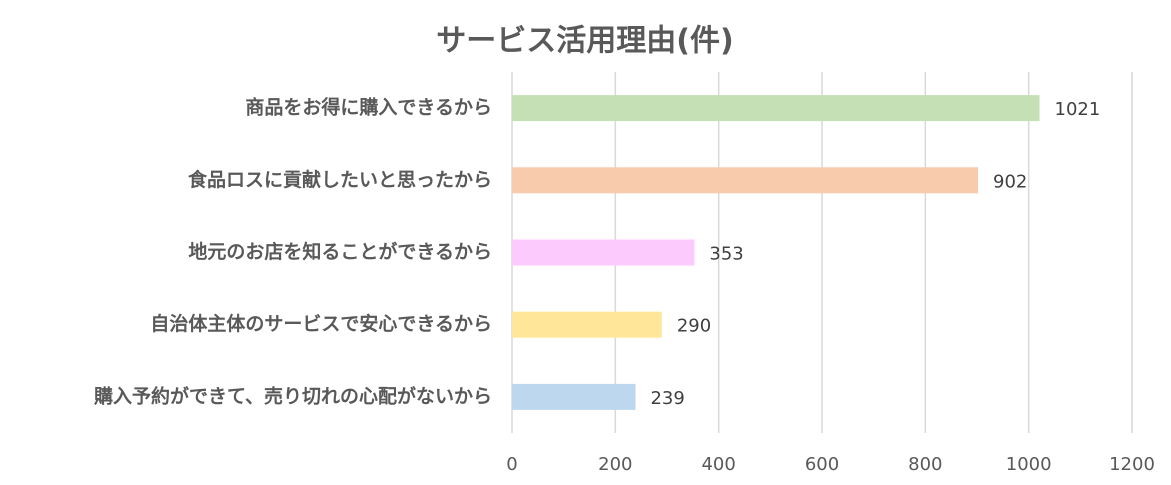 The image size is (1171, 485). What do you see at coordinates (925, 464) in the screenshot?
I see `x-tick-label: 800` at bounding box center [925, 464].